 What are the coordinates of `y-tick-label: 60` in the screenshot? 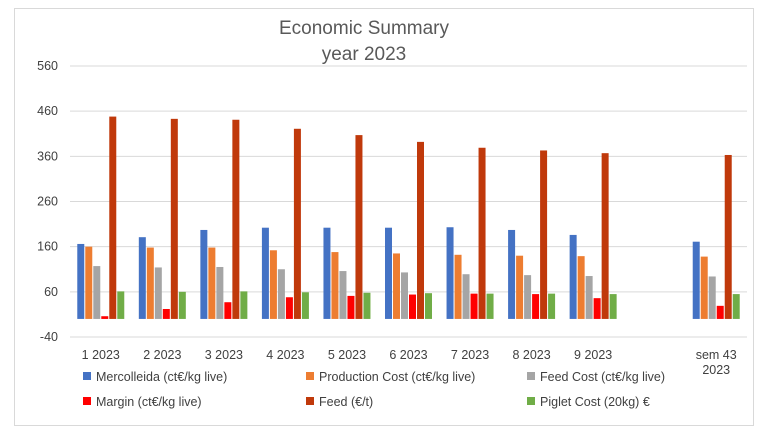 It's located at (51, 292).